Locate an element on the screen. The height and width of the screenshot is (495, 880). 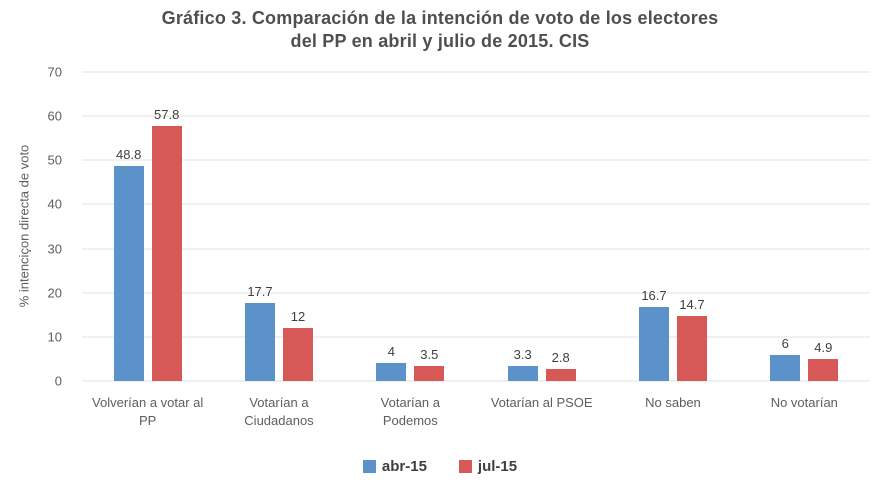
bar-group-4: 3.3 2.8 is located at coordinates (541, 226).